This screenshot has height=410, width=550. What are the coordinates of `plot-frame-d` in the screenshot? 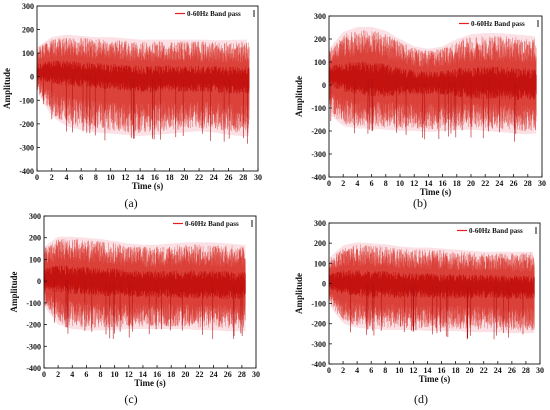 It's located at (434, 293).